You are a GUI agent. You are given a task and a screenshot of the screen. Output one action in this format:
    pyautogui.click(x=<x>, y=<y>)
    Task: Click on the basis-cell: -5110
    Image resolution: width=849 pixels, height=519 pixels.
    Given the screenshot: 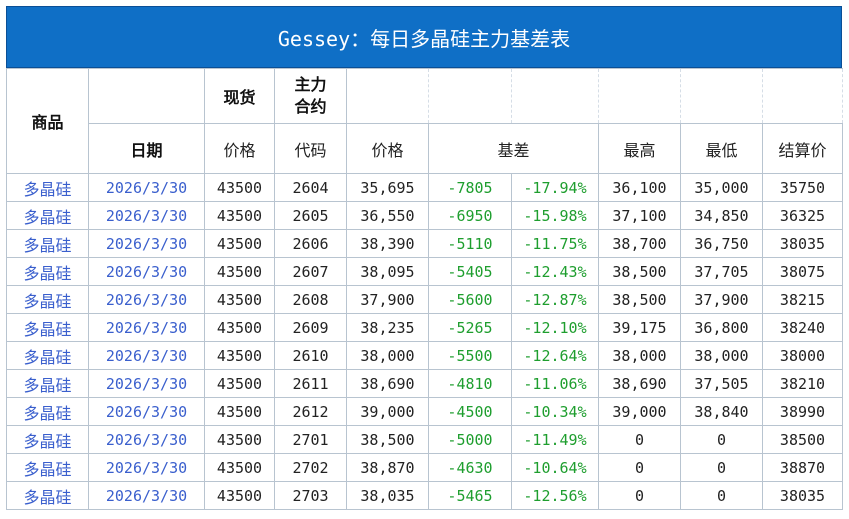 What is the action you would take?
    pyautogui.click(x=470, y=243)
    